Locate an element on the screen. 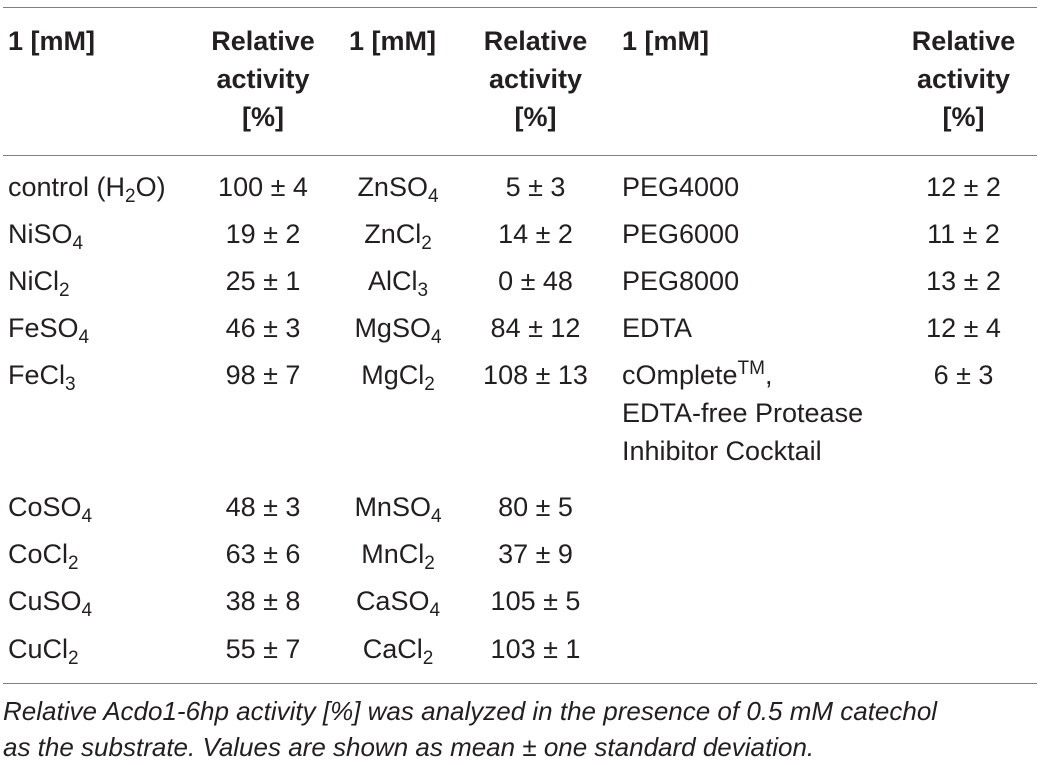 Image resolution: width=1040 pixels, height=765 pixels. table-top-rule is located at coordinates (520, 7).